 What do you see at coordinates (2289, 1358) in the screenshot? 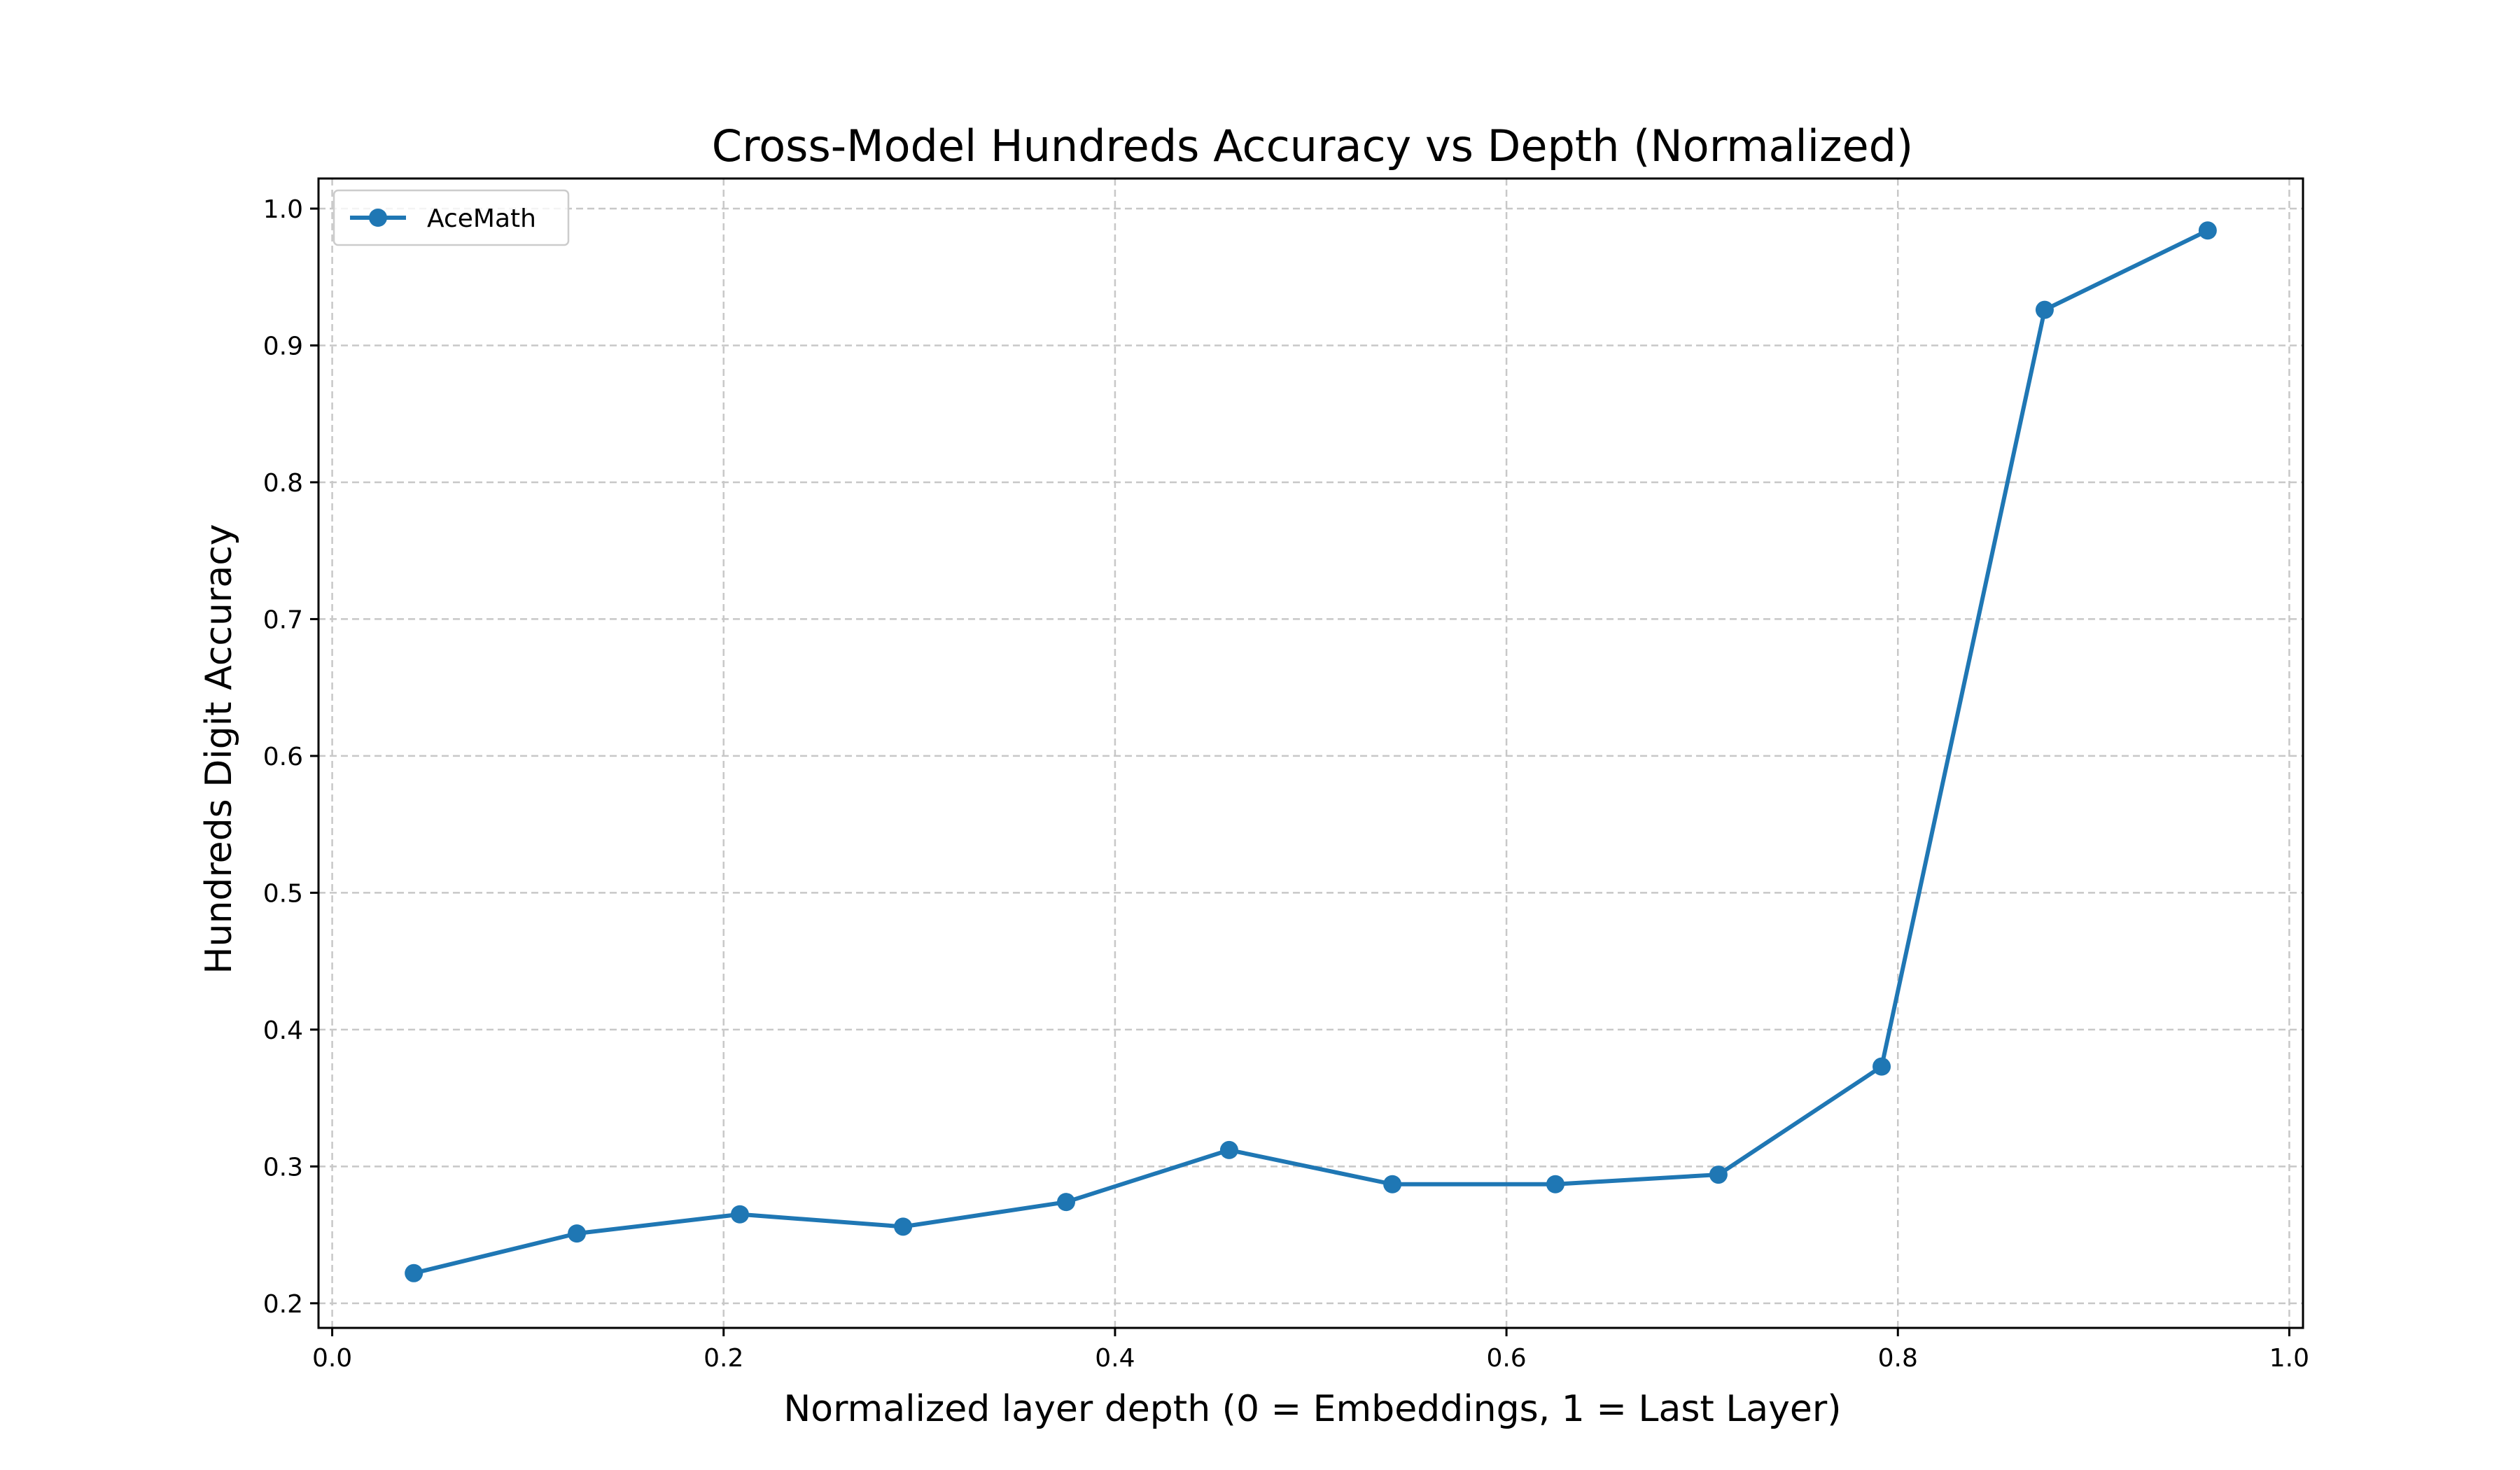
I see `x-tick-label: 1.0` at bounding box center [2289, 1358].